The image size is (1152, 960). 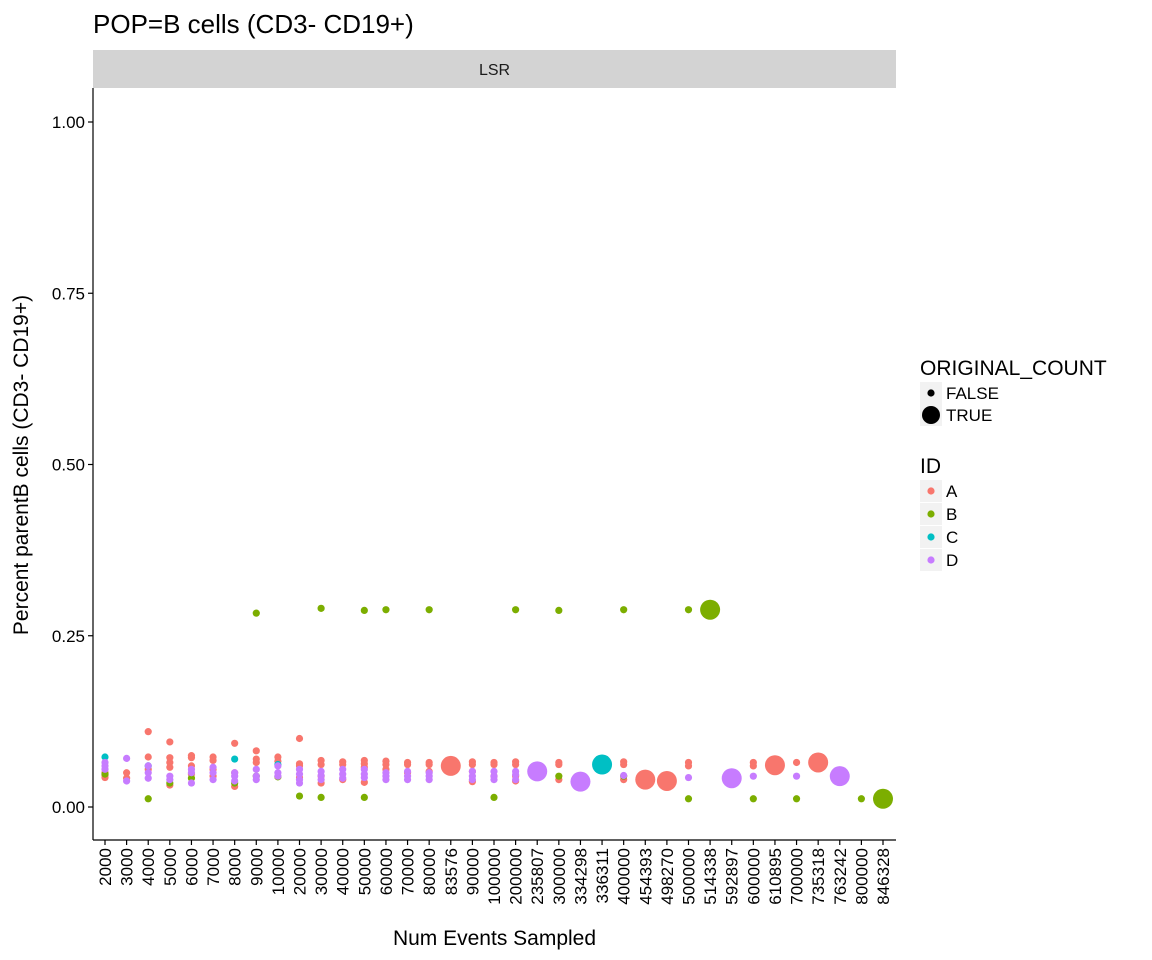 I want to click on x-tick-label: 300000, so click(x=559, y=876).